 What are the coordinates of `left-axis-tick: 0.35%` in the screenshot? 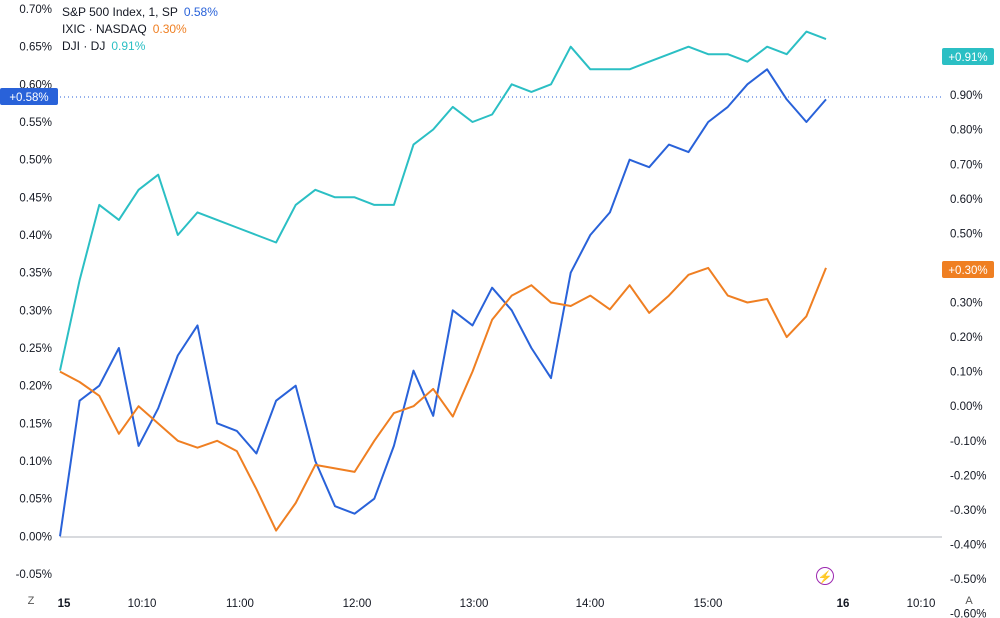 It's located at (35, 274).